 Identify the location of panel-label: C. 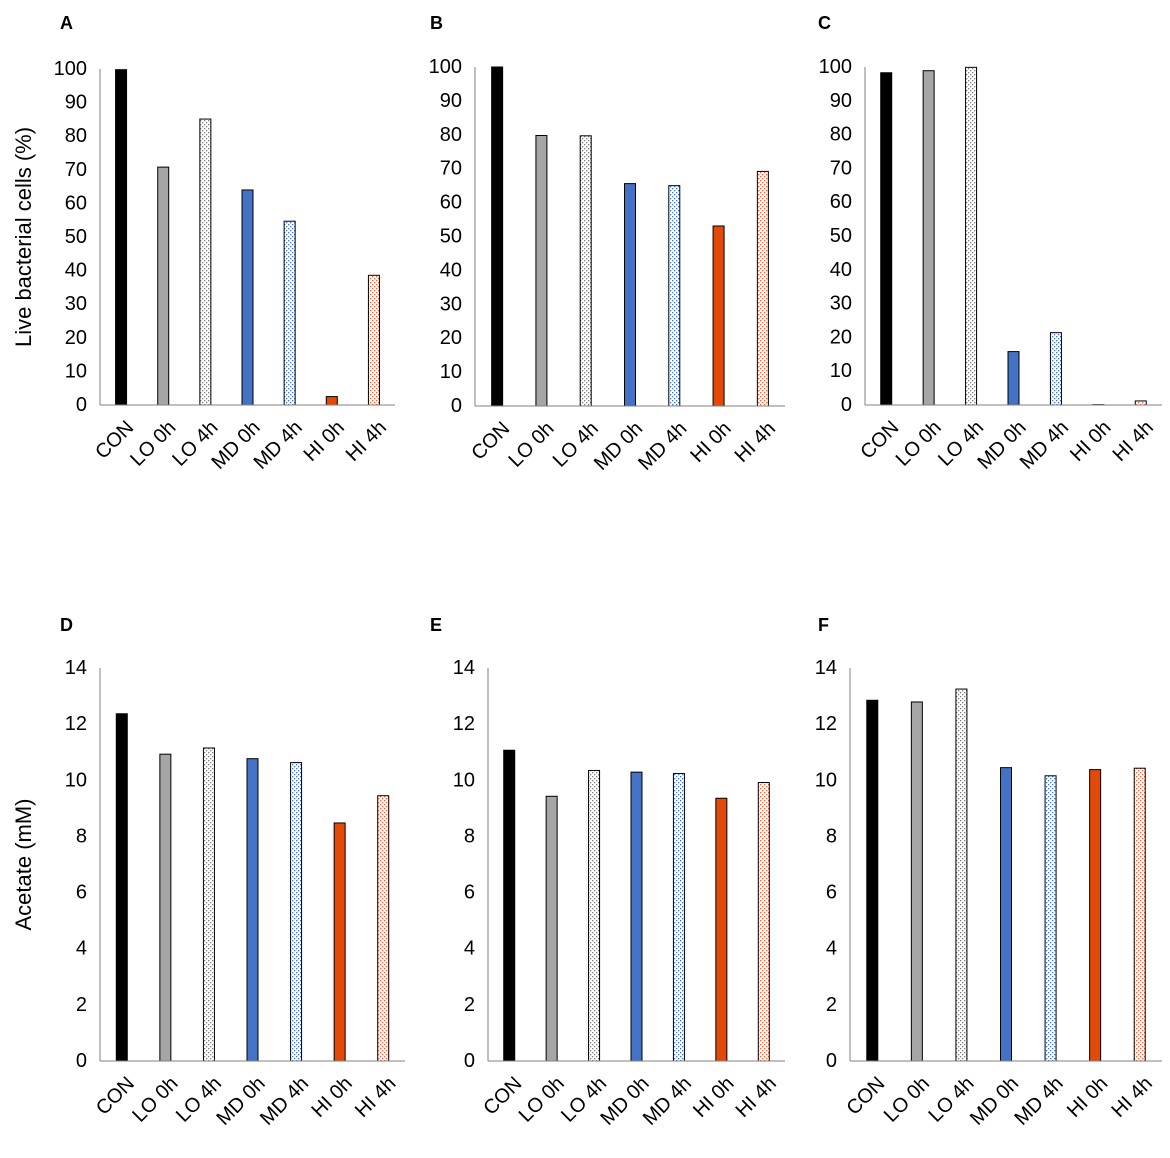
(824, 23).